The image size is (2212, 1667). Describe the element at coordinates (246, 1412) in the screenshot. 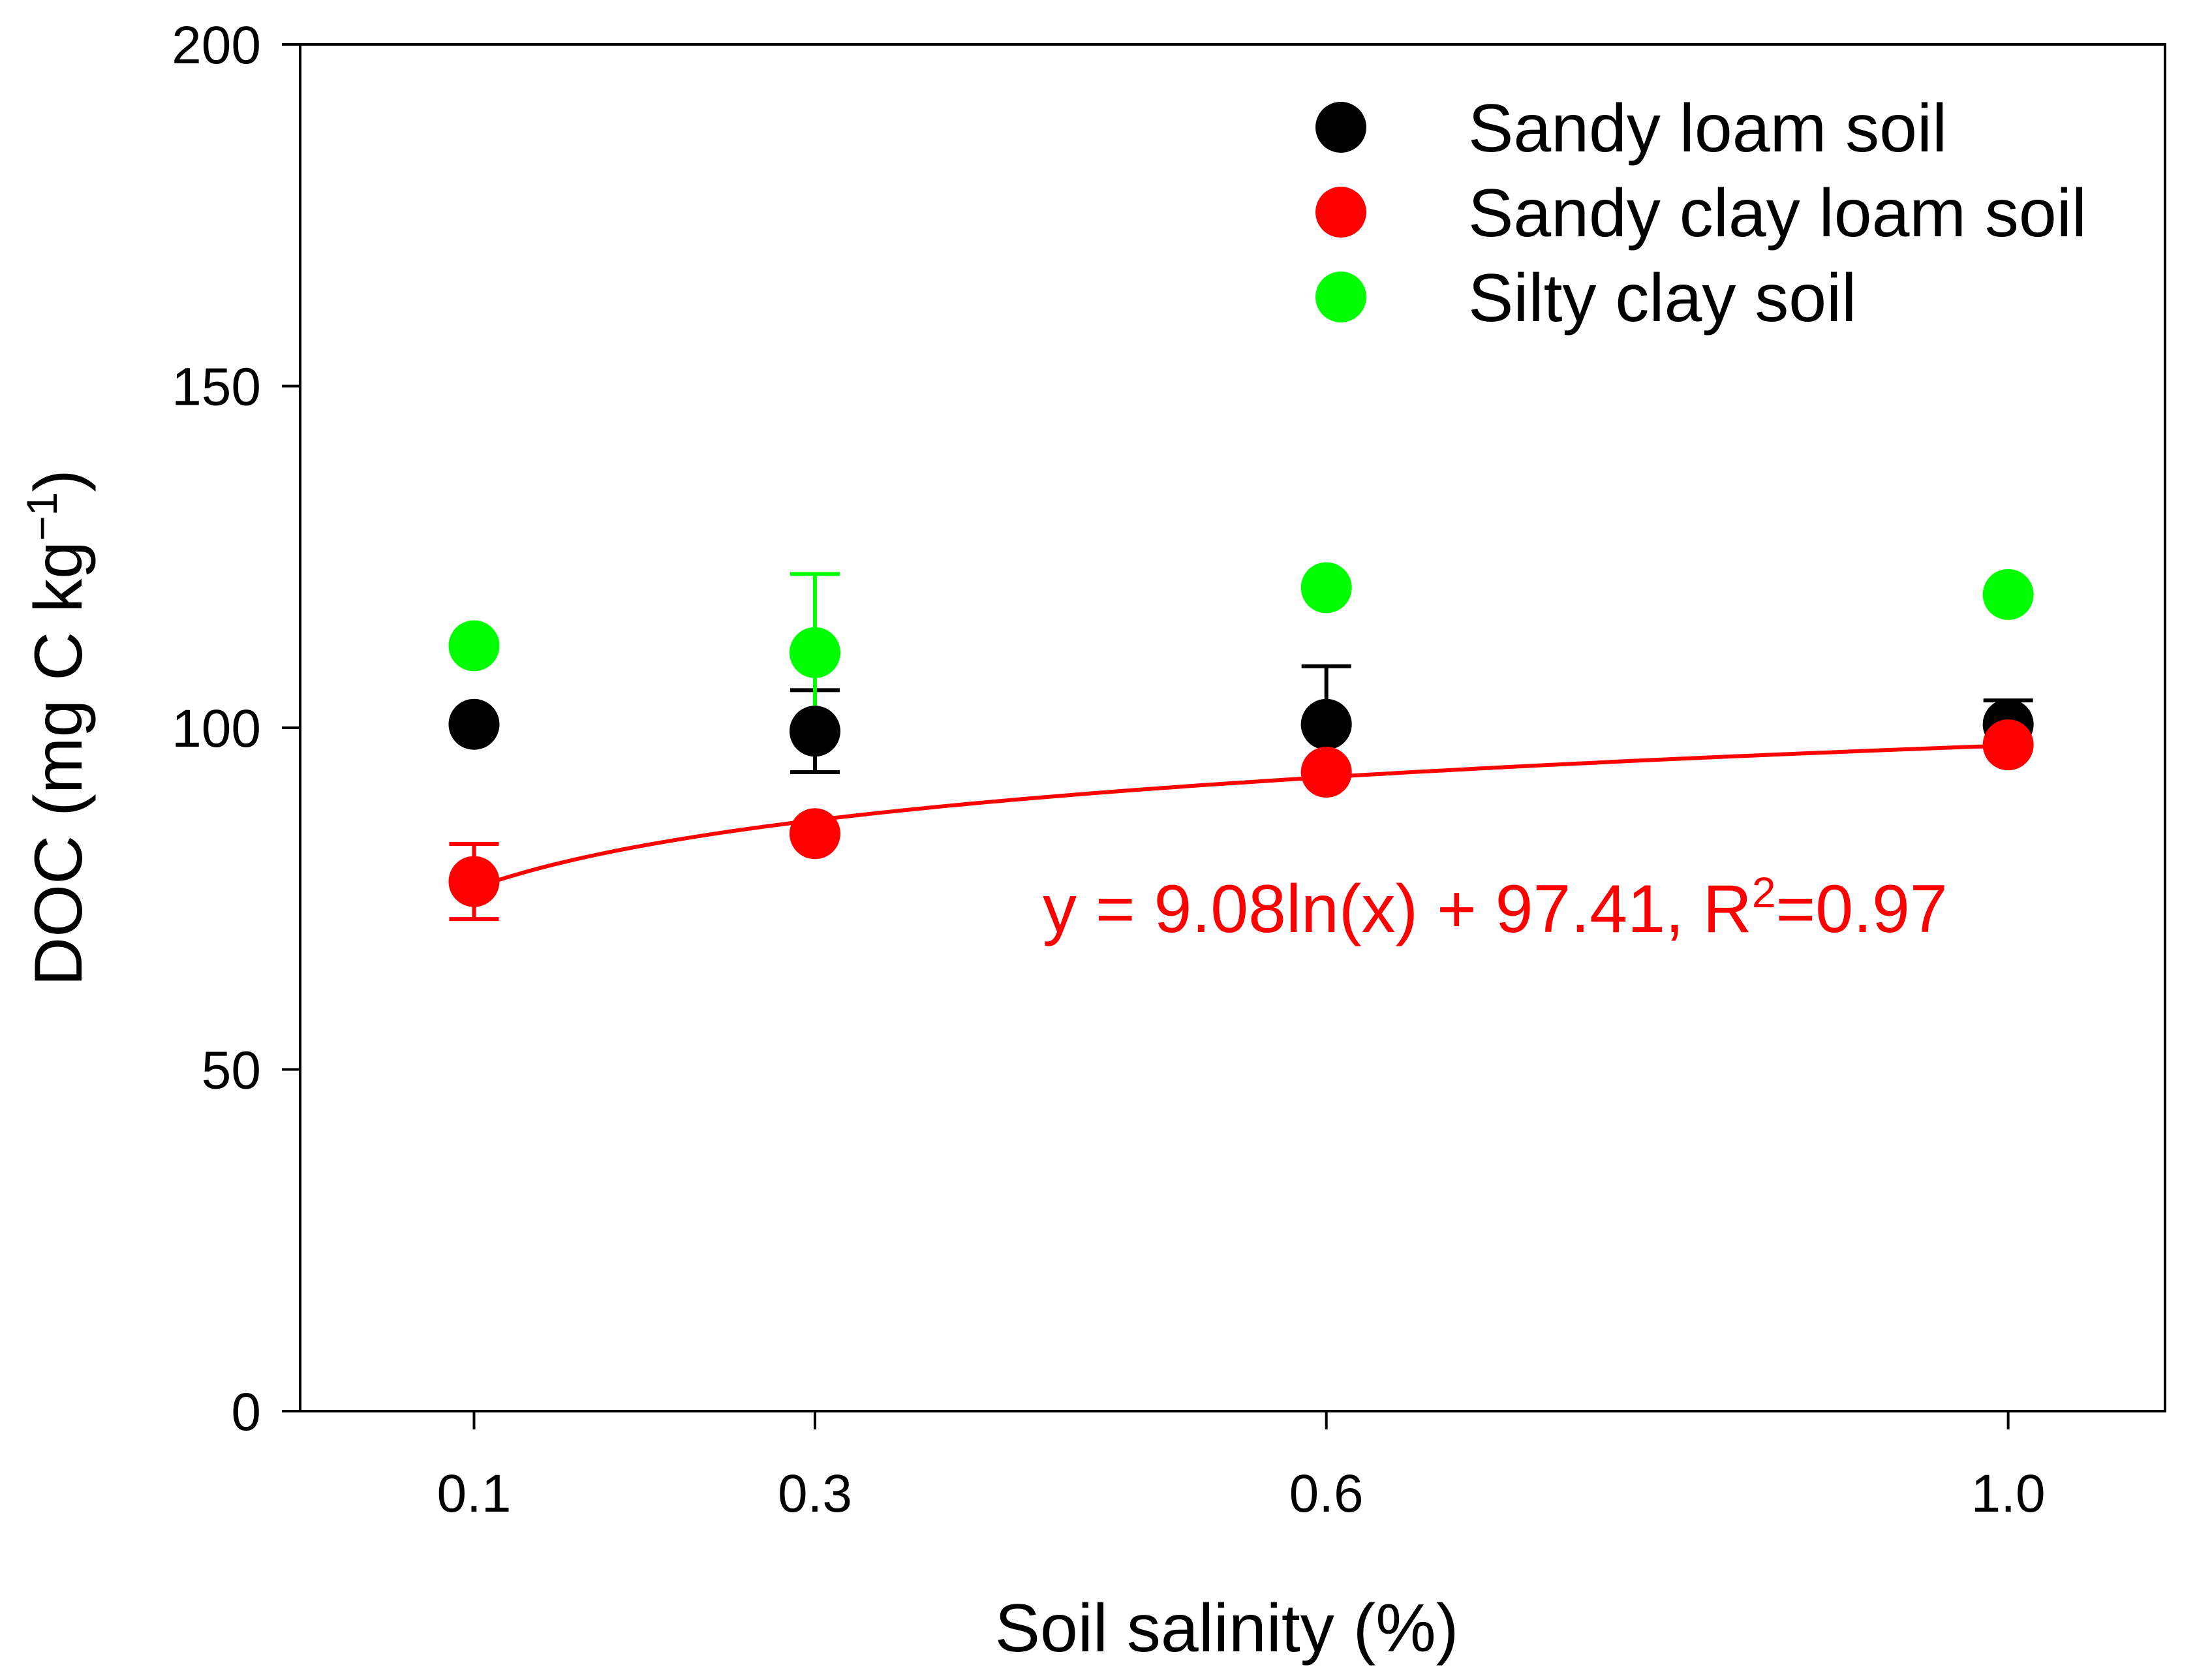

I see `y-tick-label-0: 0` at that location.